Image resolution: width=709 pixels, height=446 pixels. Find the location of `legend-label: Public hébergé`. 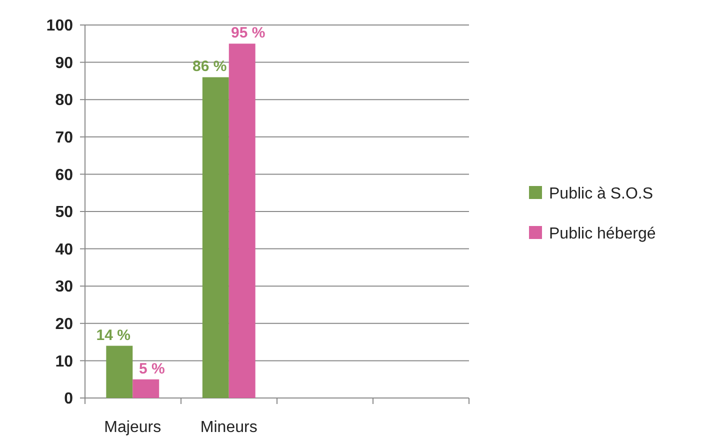

legend-label: Public hébergé is located at coordinates (602, 234).